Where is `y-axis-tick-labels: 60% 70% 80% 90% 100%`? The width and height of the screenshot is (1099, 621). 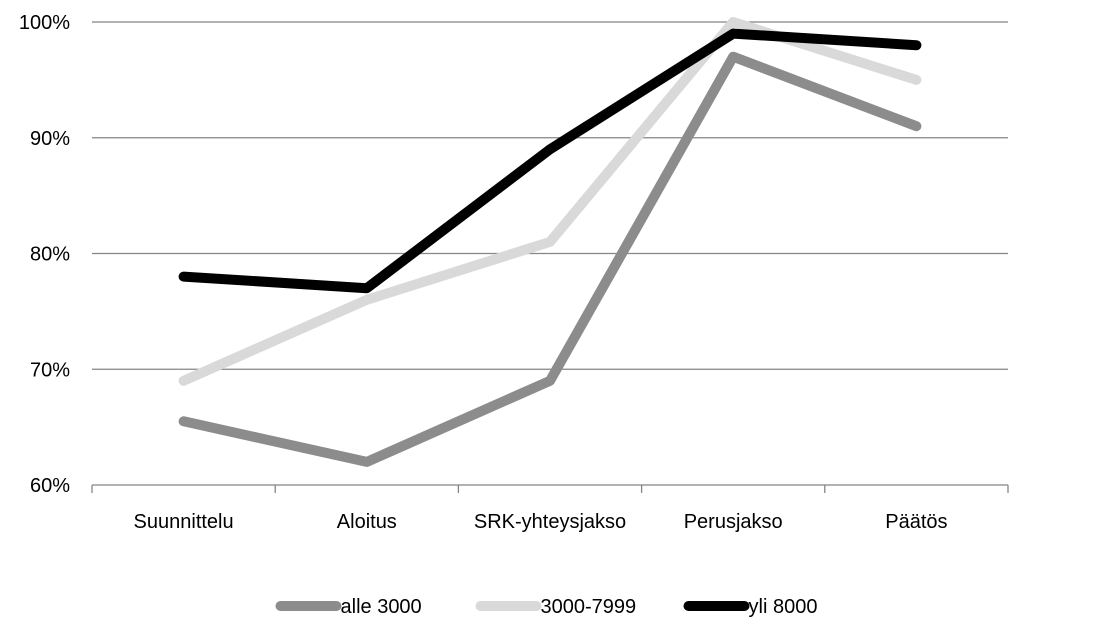
y-axis-tick-labels: 60% 70% 80% 90% 100% is located at coordinates (44, 254).